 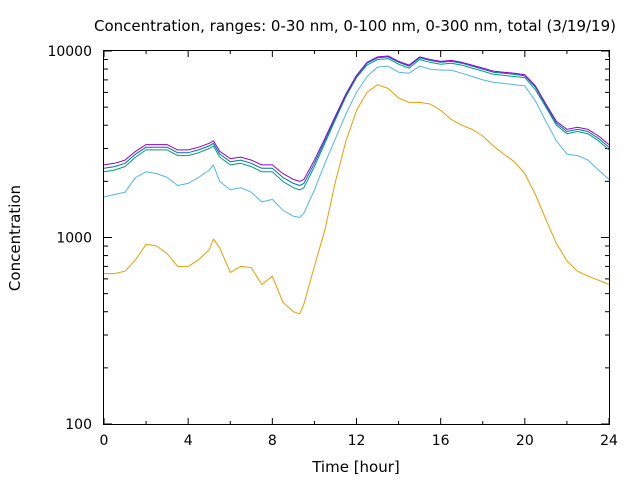 I want to click on x-tick-label: 16, so click(x=441, y=441).